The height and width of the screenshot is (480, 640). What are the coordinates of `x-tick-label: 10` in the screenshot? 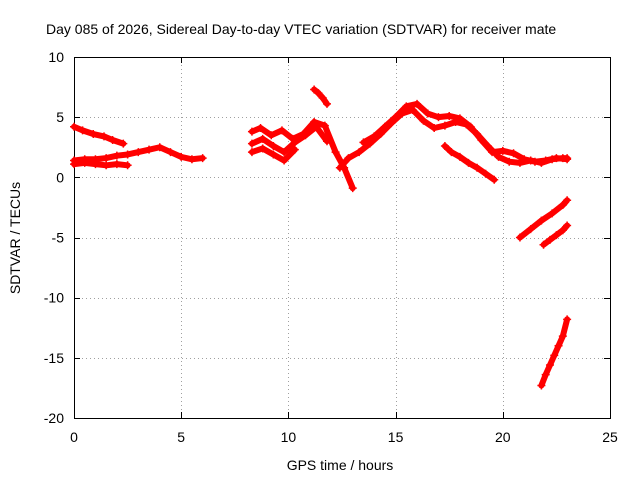 It's located at (289, 437).